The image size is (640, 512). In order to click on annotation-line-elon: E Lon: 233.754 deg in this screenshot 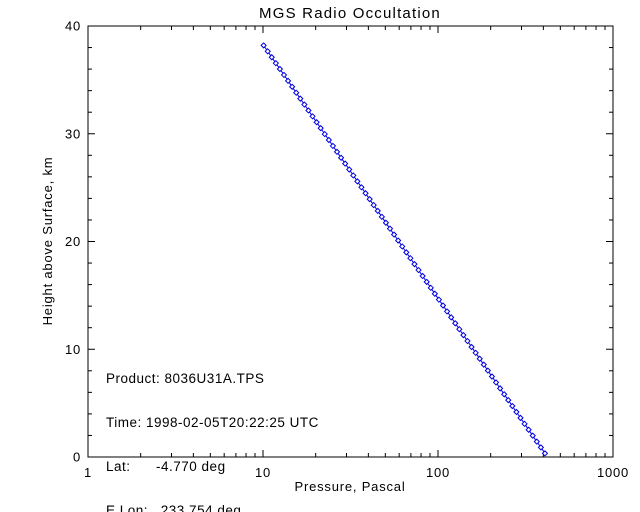, I will do `click(174, 507)`.